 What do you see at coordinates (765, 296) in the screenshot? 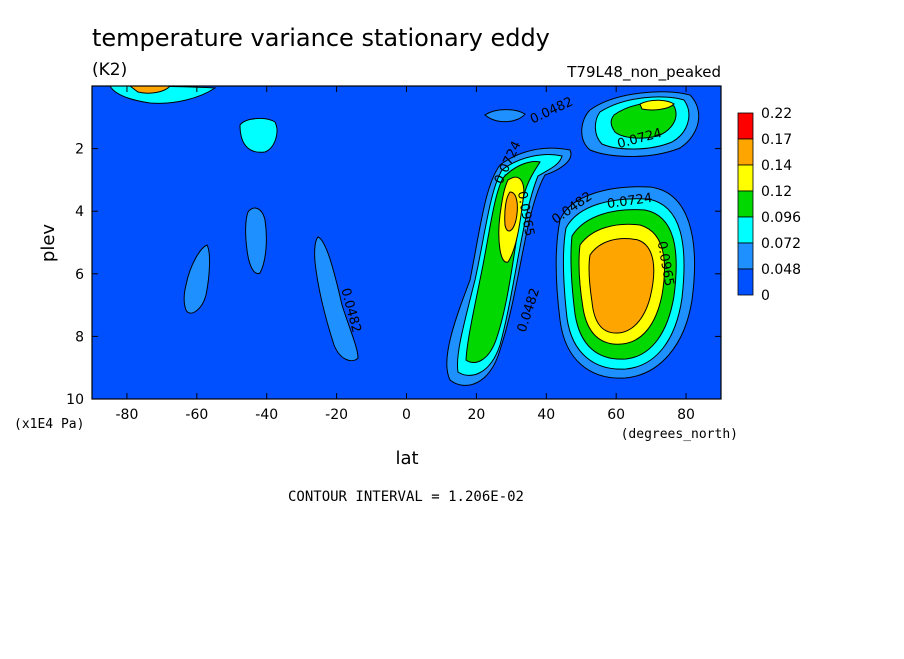
I see `colorbar-level-label: 0` at bounding box center [765, 296].